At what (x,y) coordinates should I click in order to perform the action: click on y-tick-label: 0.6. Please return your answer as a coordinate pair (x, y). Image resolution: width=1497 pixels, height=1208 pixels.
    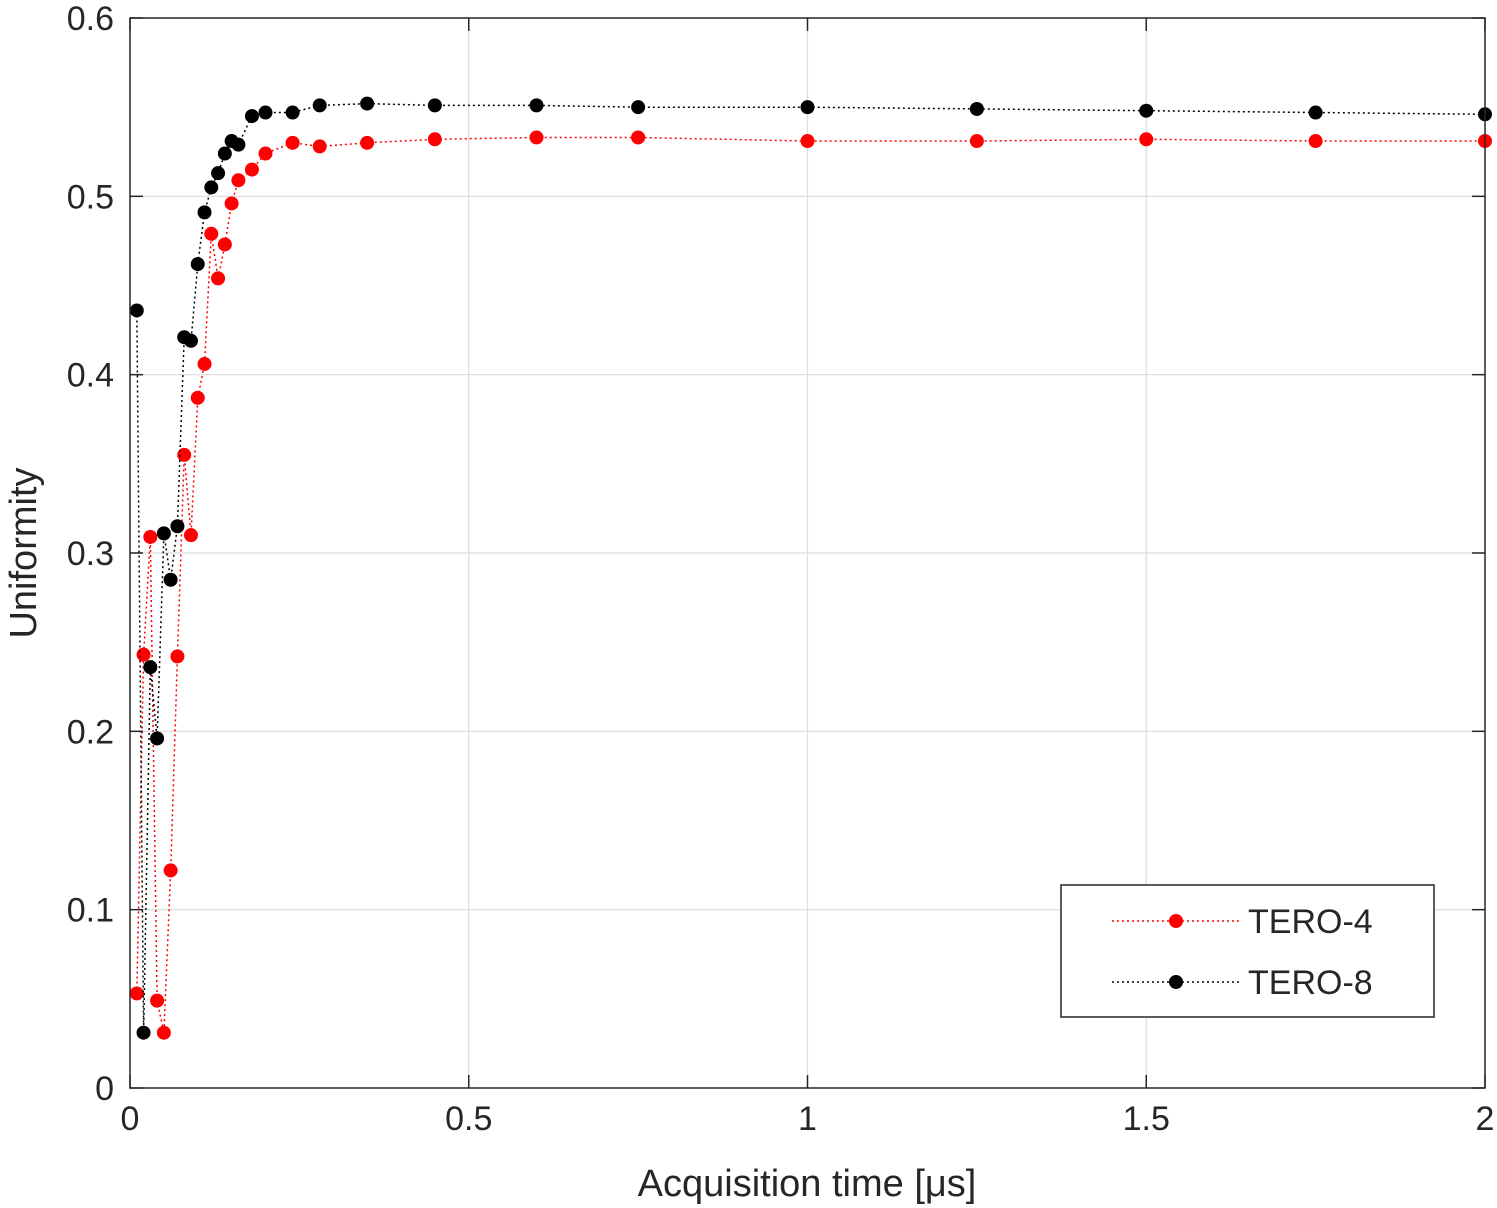
    Looking at the image, I should click on (90, 19).